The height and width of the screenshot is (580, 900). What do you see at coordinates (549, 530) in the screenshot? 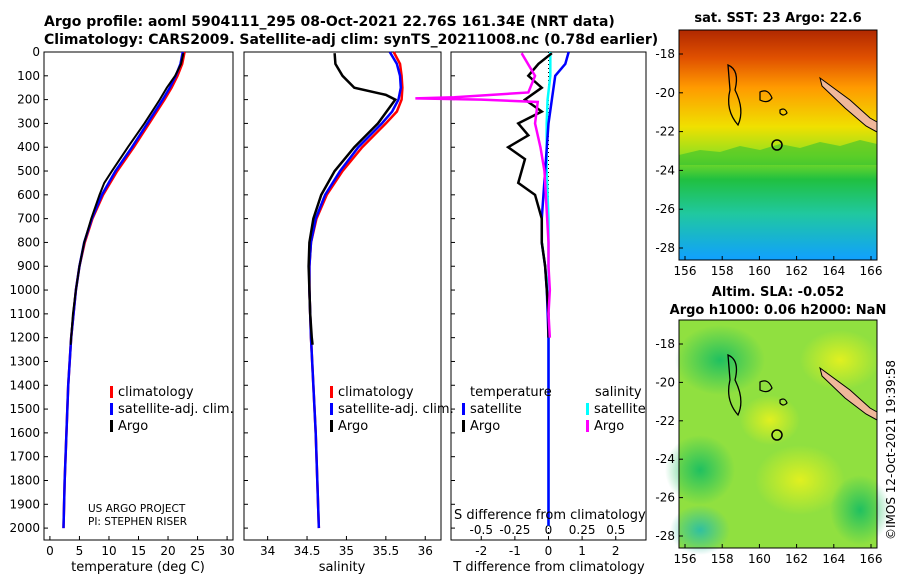
I see `s-tick-label: 0` at bounding box center [549, 530].